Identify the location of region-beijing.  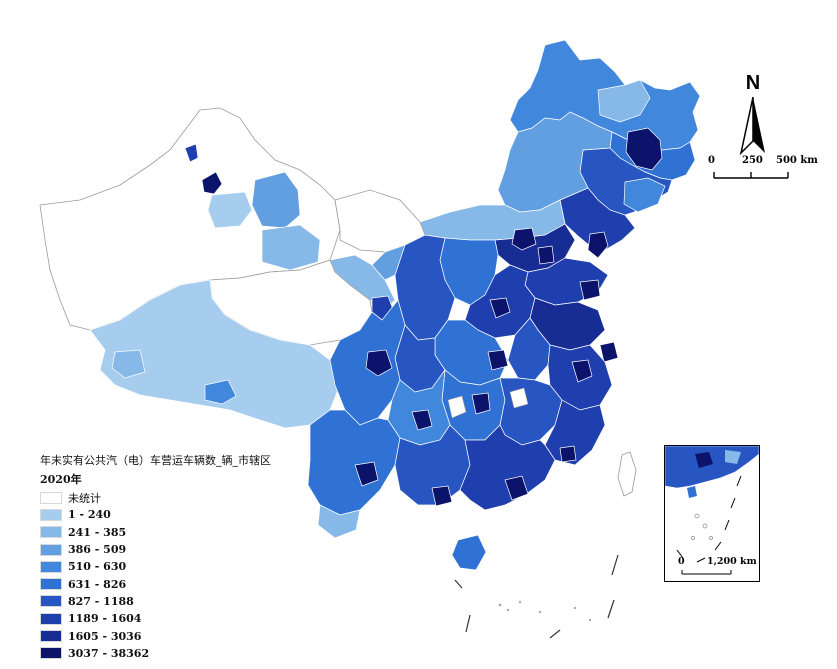
(524, 239).